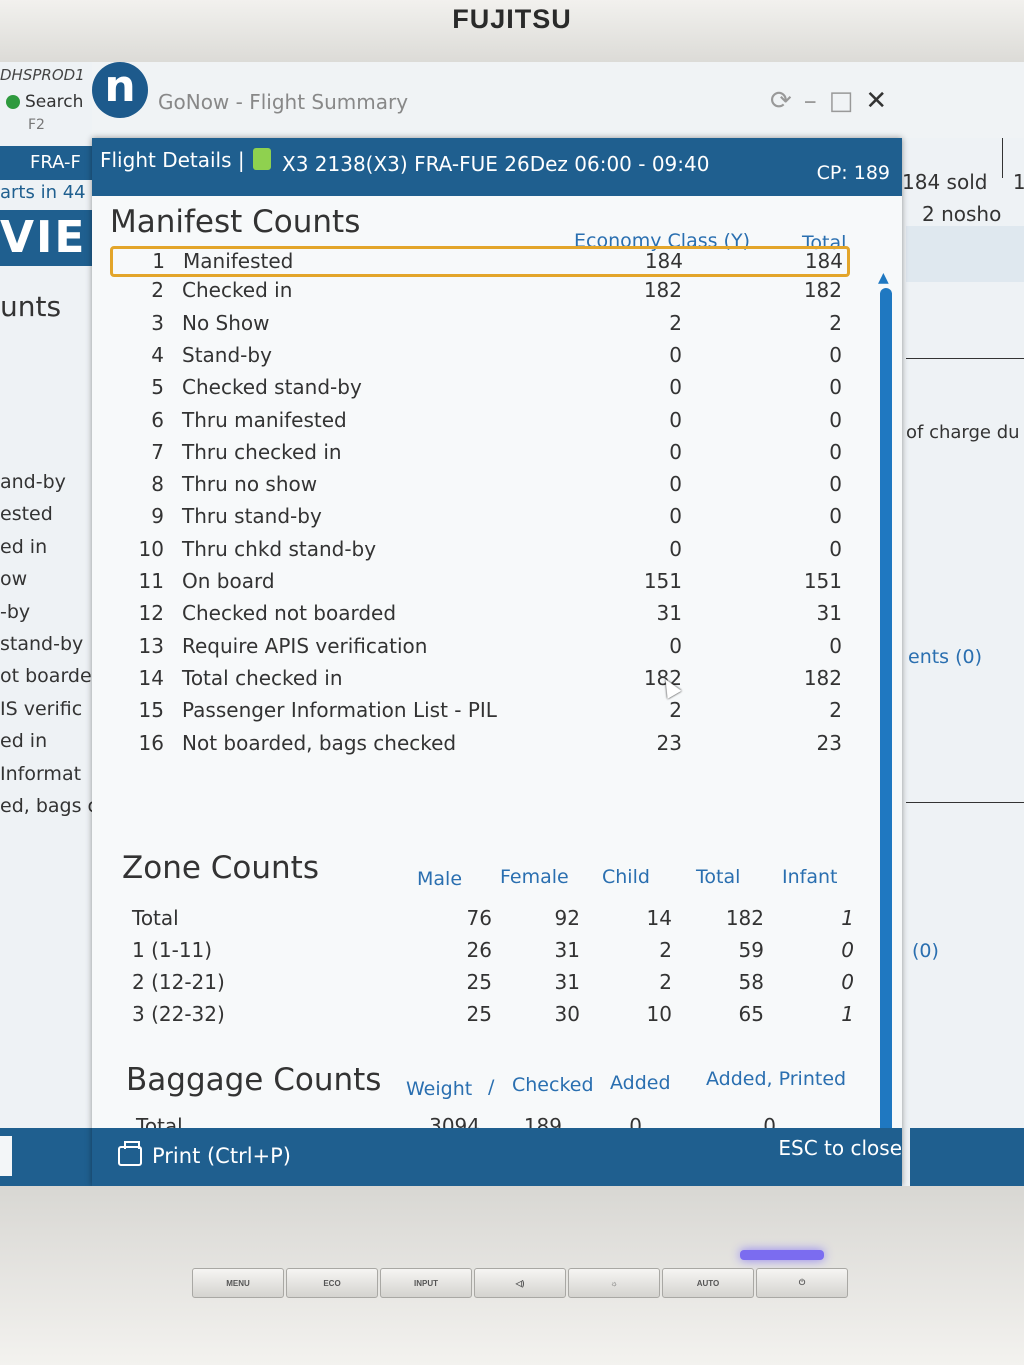  What do you see at coordinates (558, 100) in the screenshot?
I see `window-titlebar: n GoNow - Flight Summary ⟳ – □ ✕` at bounding box center [558, 100].